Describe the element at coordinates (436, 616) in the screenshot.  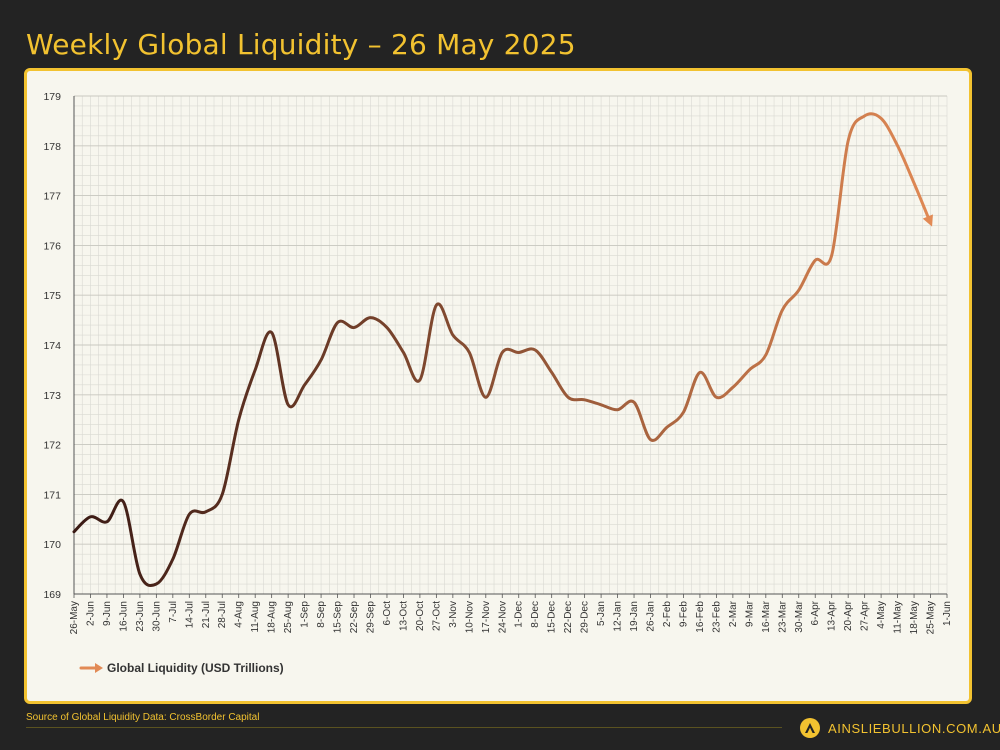
I see `x-tick-label: 27-Oct` at that location.